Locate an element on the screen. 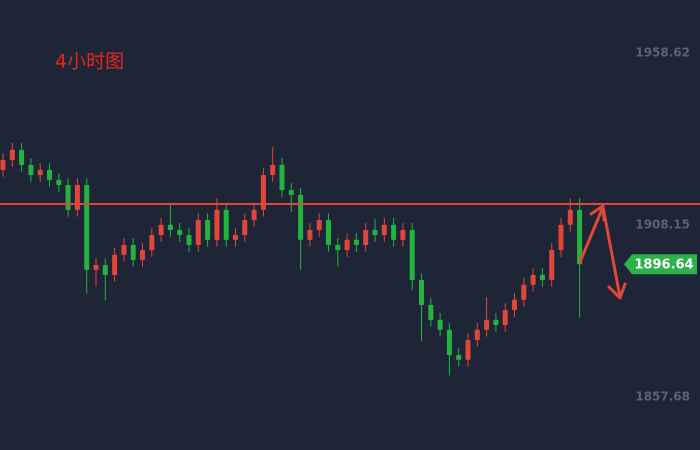 The height and width of the screenshot is (450, 700). y-tick-label: 1857.68 is located at coordinates (662, 397).